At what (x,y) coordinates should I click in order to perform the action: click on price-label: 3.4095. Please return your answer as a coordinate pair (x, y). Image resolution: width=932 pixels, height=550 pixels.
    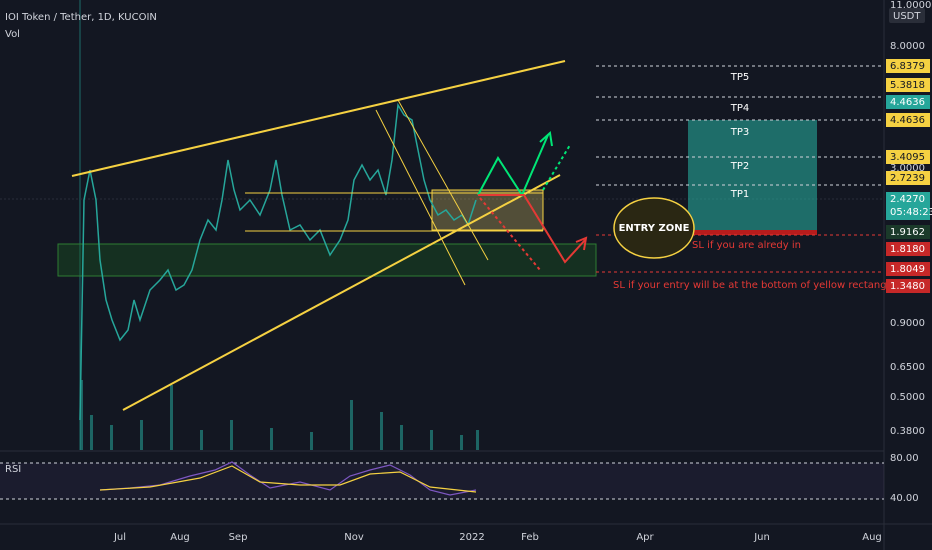
    Looking at the image, I should click on (907, 157).